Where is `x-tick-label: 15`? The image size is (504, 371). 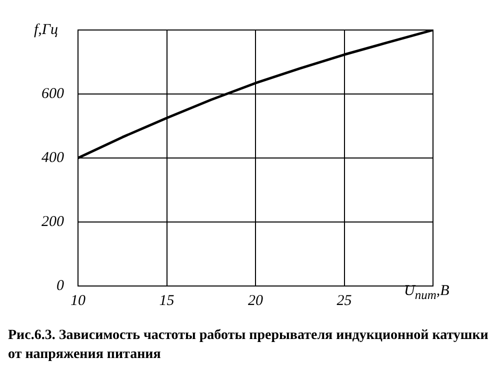
x-tick-label: 15 is located at coordinates (167, 300).